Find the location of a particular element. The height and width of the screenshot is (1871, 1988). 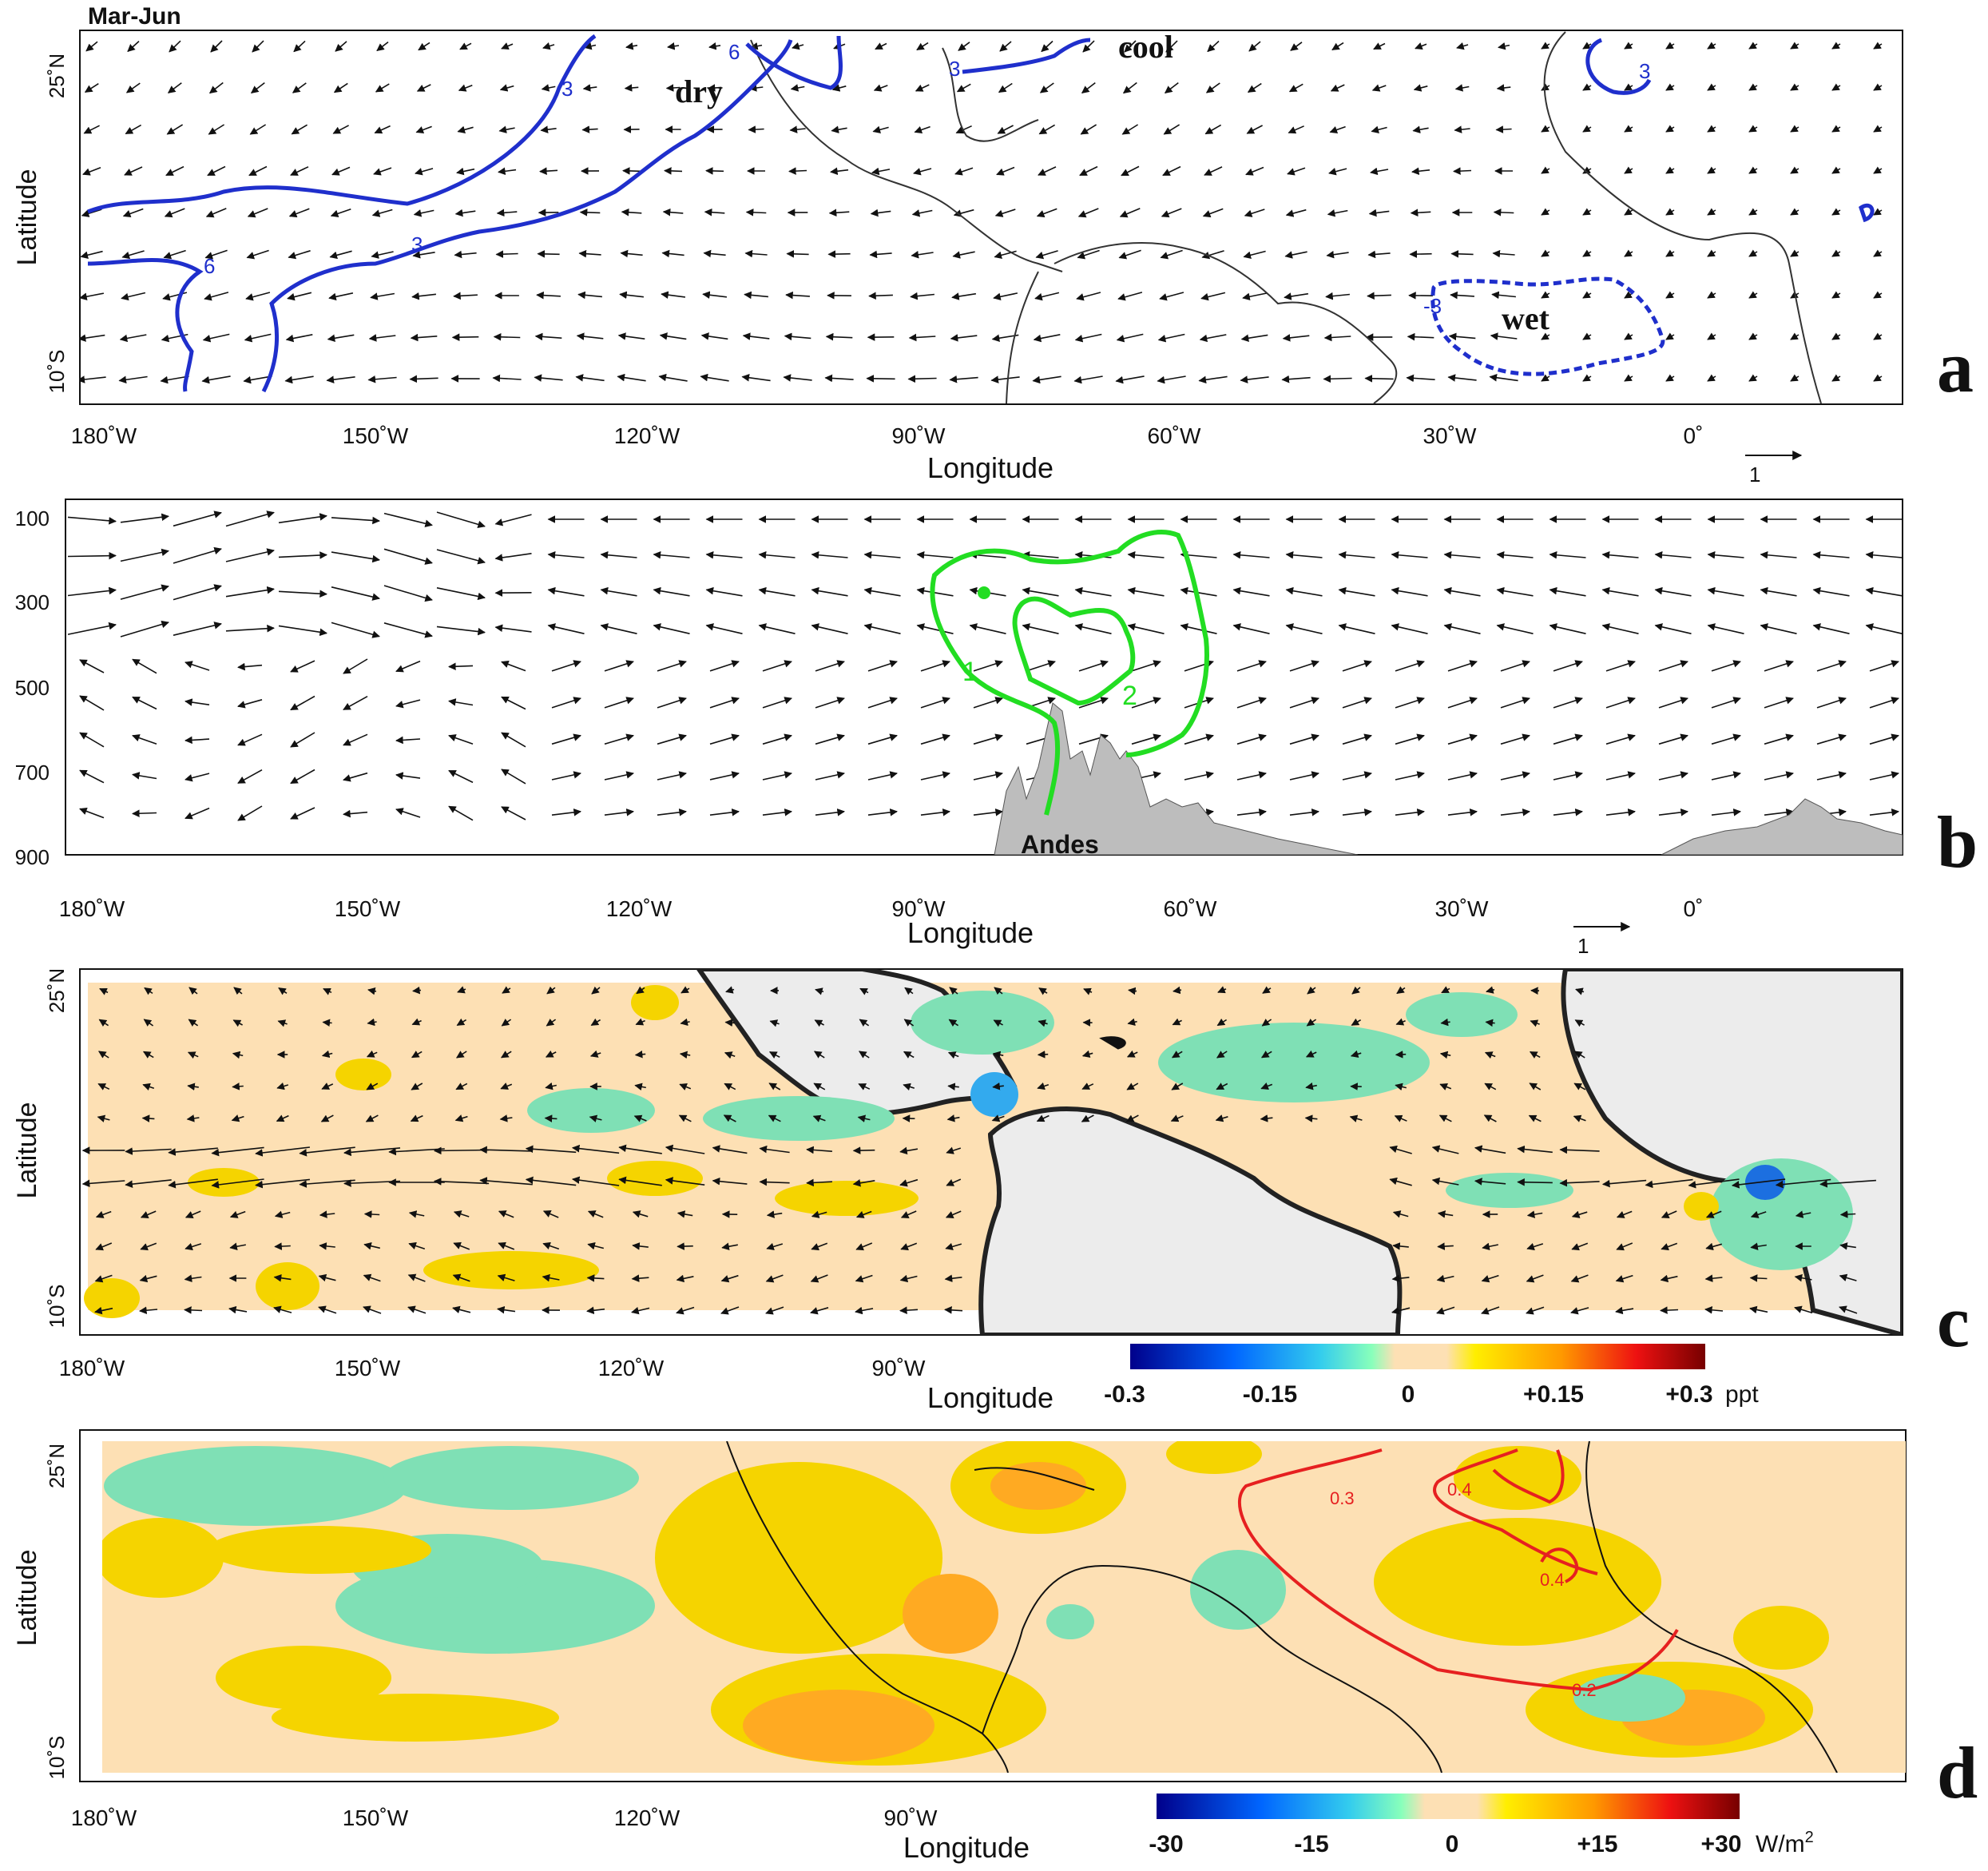

colorbar-tick: -30 is located at coordinates (1166, 1844).